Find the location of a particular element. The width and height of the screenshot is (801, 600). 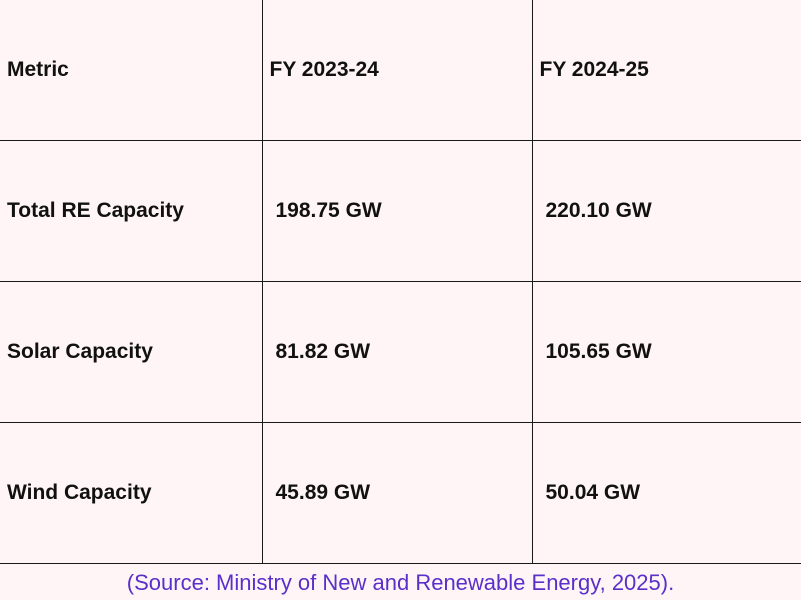

row-label-solar-capacity: Solar Capacity is located at coordinates (131, 352).